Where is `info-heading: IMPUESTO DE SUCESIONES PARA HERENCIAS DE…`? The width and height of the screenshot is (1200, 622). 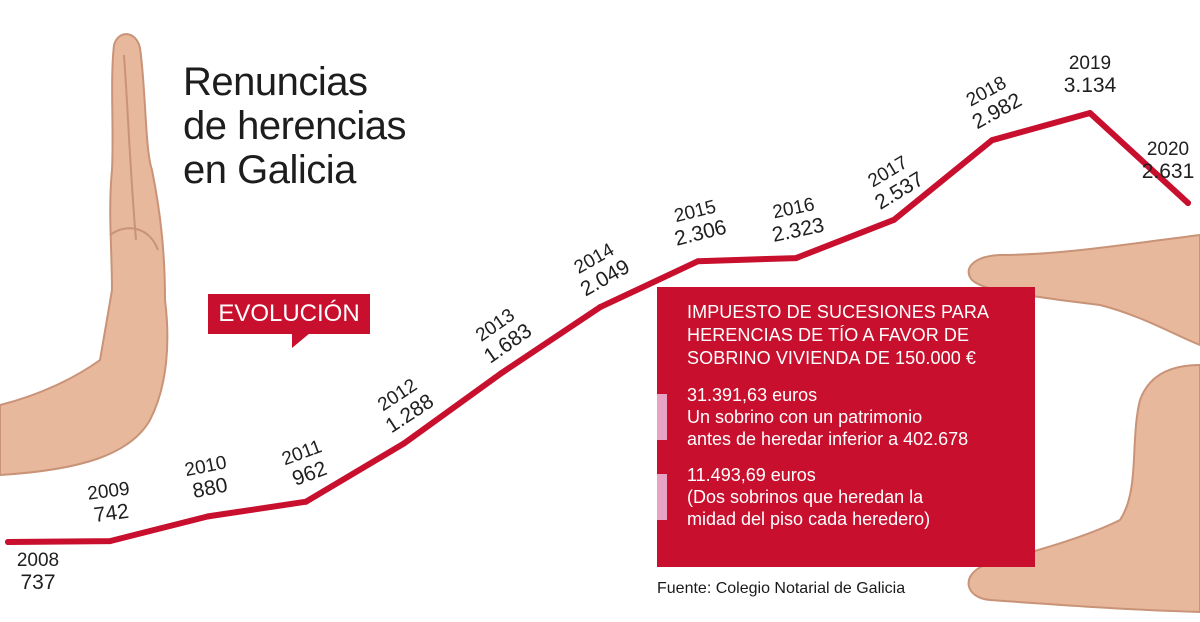 info-heading: IMPUESTO DE SUCESIONES PARA HERENCIAS DE… is located at coordinates (861, 335).